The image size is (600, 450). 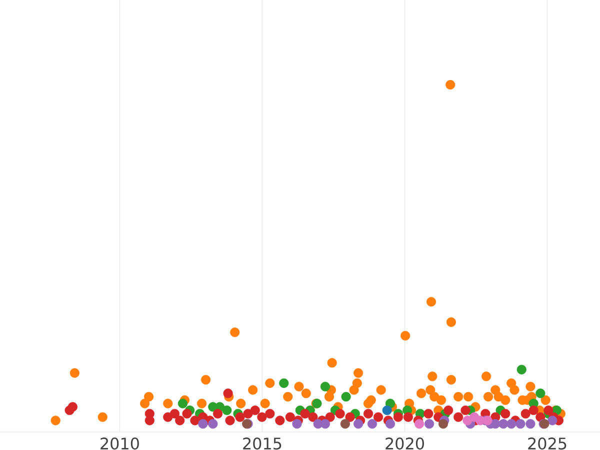 What do you see at coordinates (262, 444) in the screenshot?
I see `x-tick-label: 2015` at bounding box center [262, 444].